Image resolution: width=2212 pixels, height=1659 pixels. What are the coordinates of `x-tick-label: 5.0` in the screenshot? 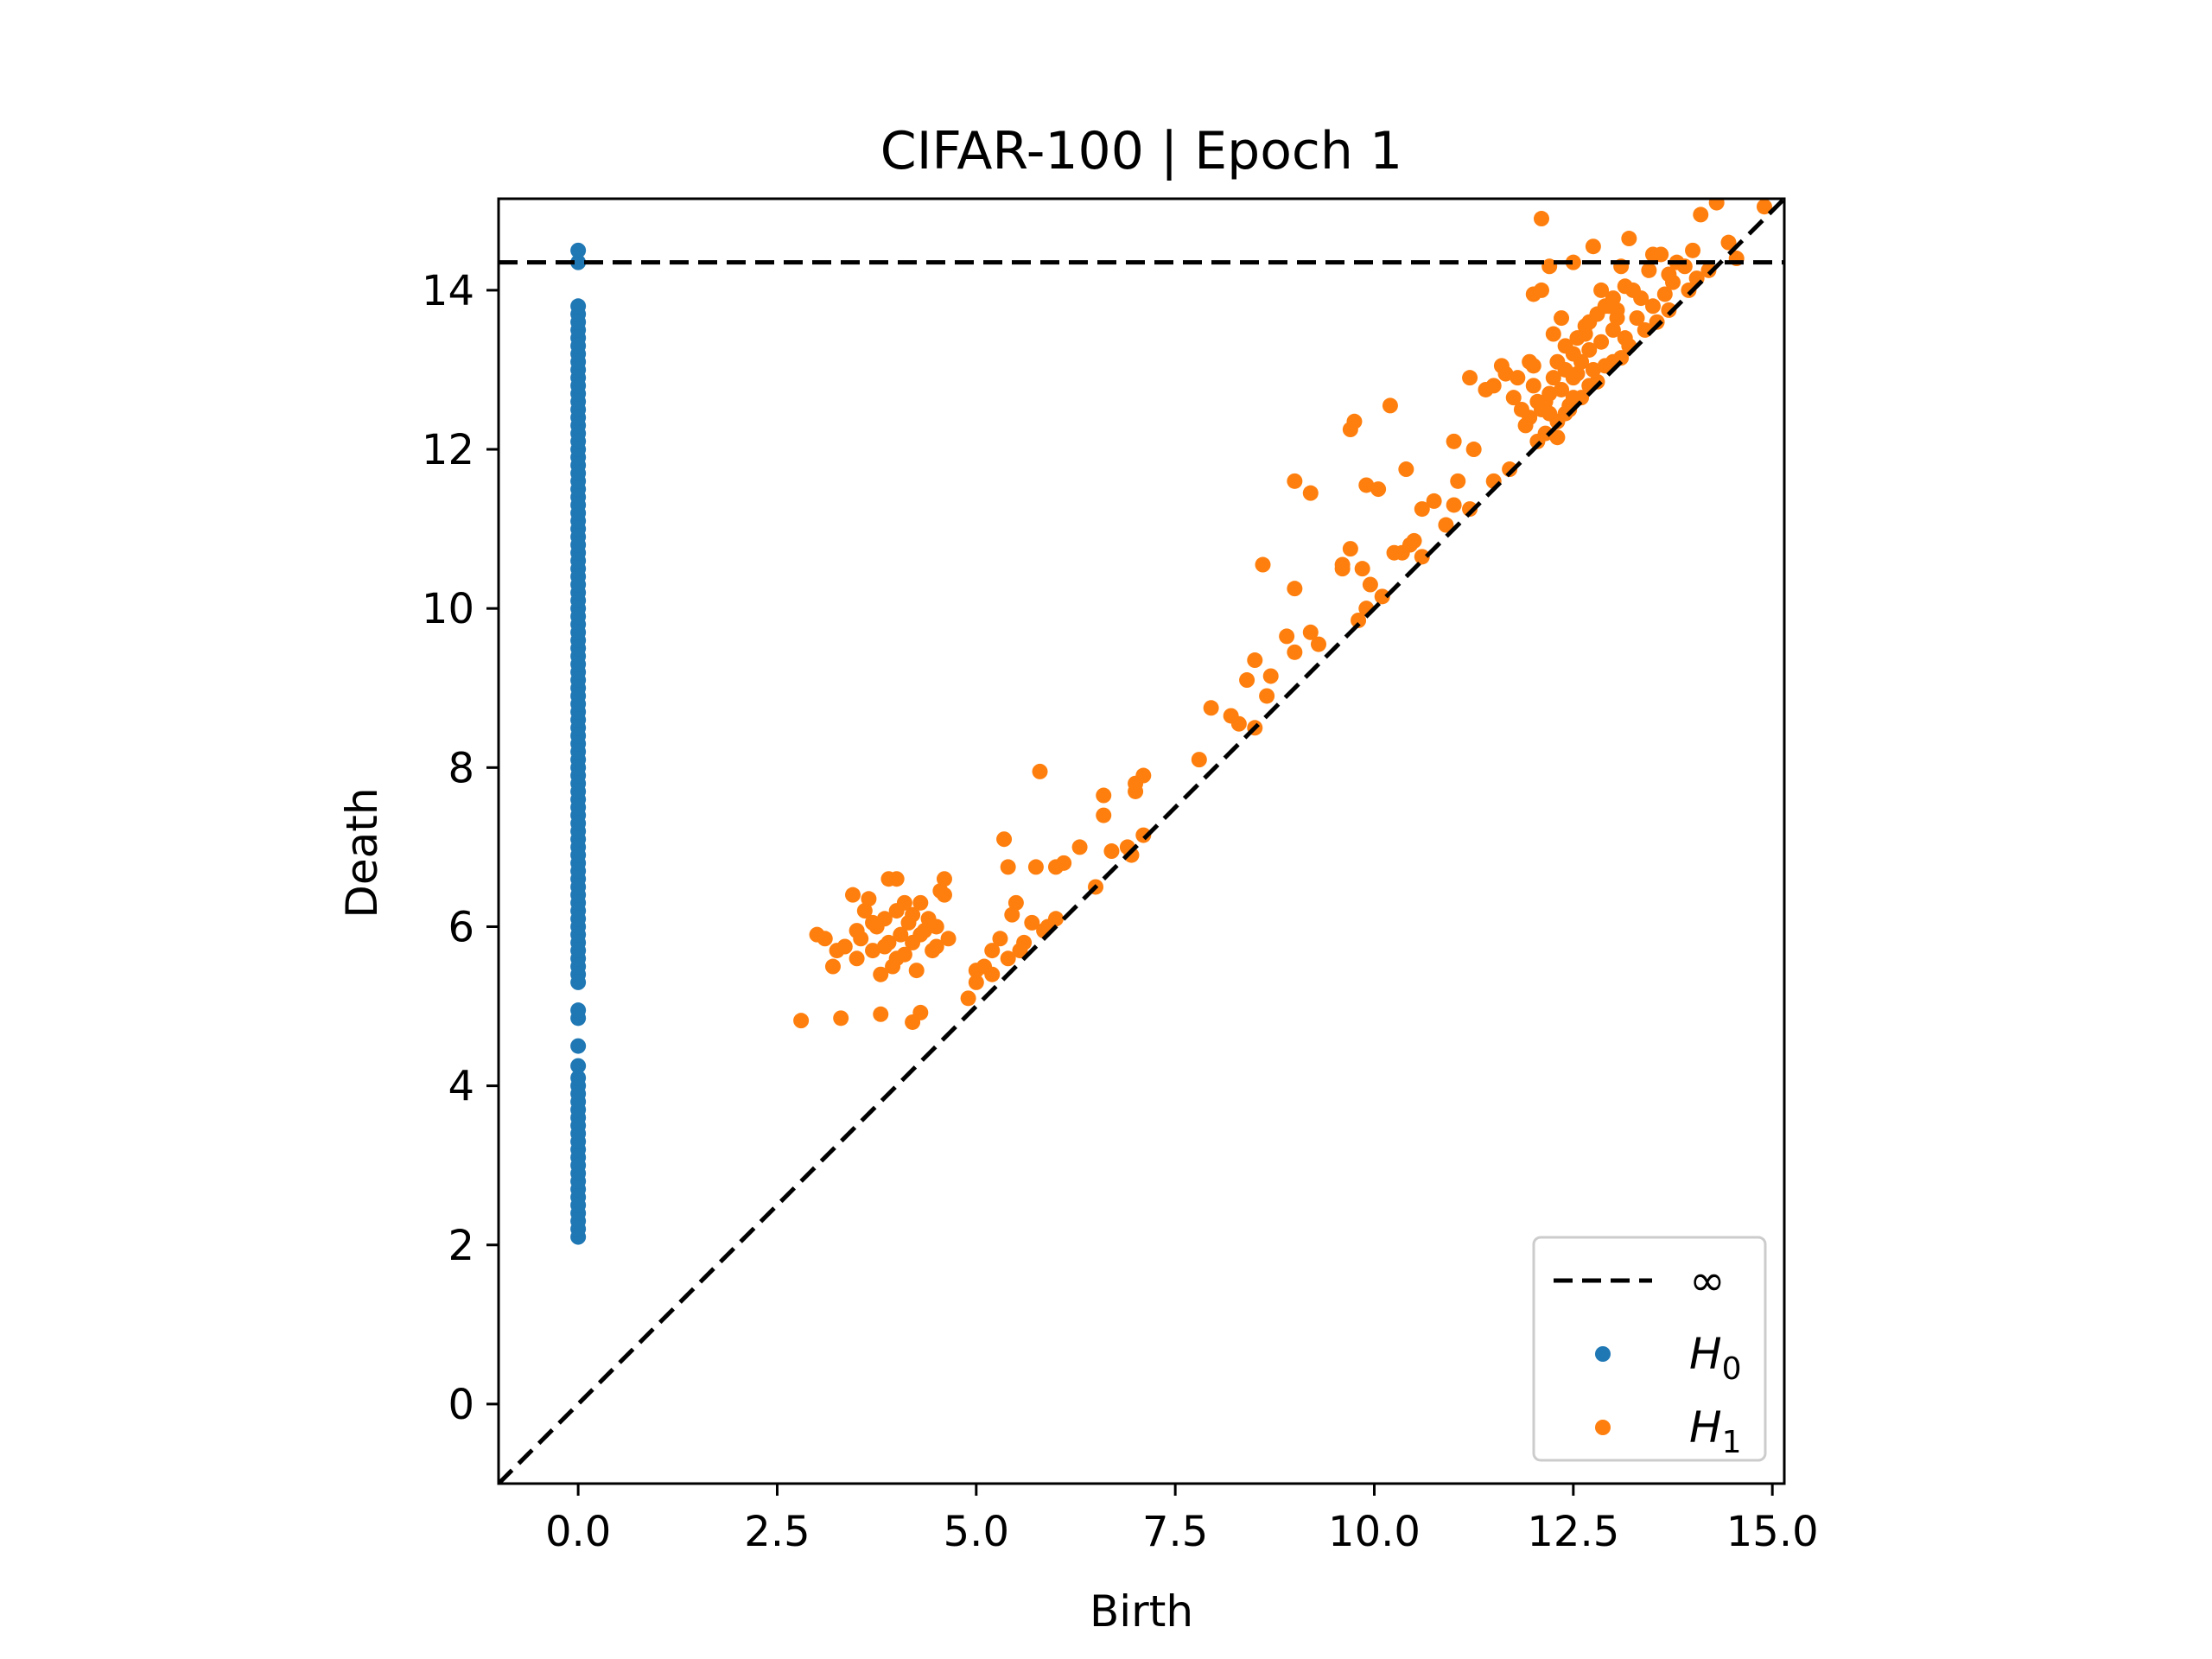 It's located at (976, 1532).